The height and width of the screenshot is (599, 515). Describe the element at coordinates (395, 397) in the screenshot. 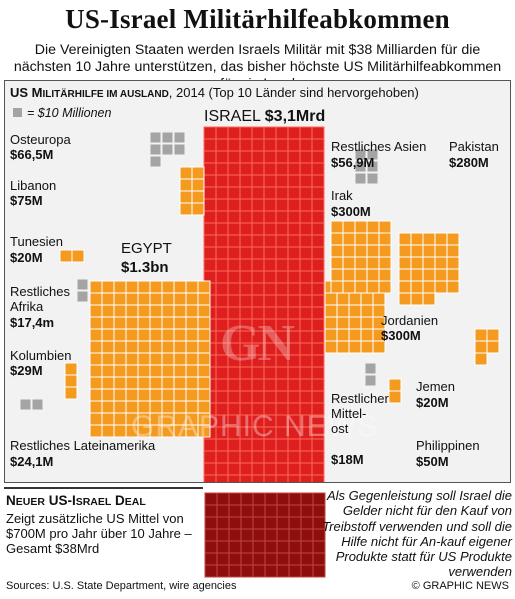

I see `jemen-unit` at that location.